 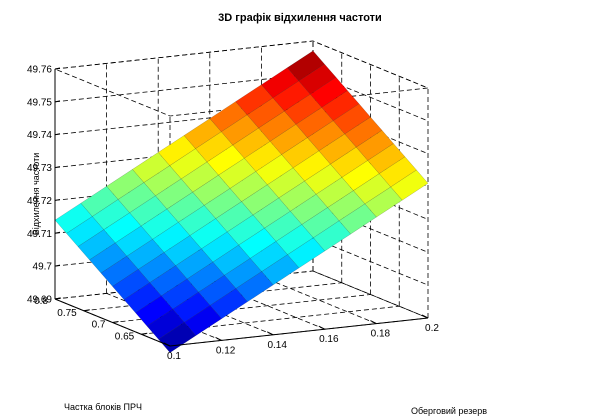 What do you see at coordinates (99, 325) in the screenshot?
I see `y-tick-label: 0.7` at bounding box center [99, 325].